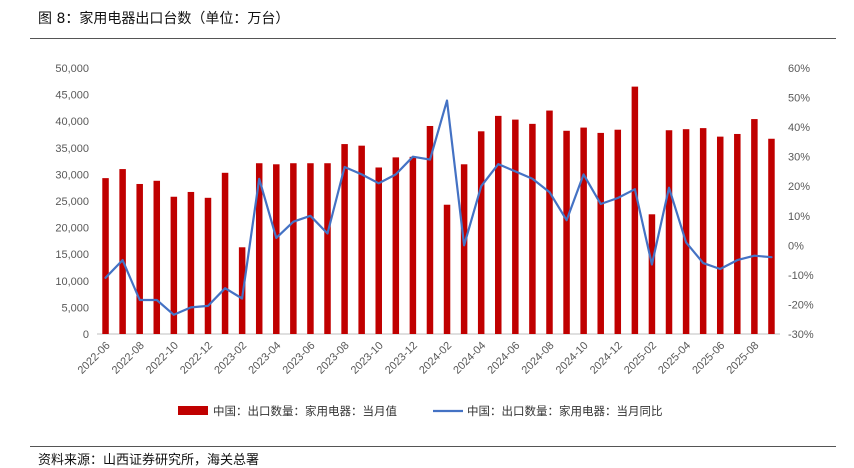 Image resolution: width=854 pixels, height=468 pixels. Describe the element at coordinates (796, 246) in the screenshot. I see `y-right-tick-label: 0%` at that location.